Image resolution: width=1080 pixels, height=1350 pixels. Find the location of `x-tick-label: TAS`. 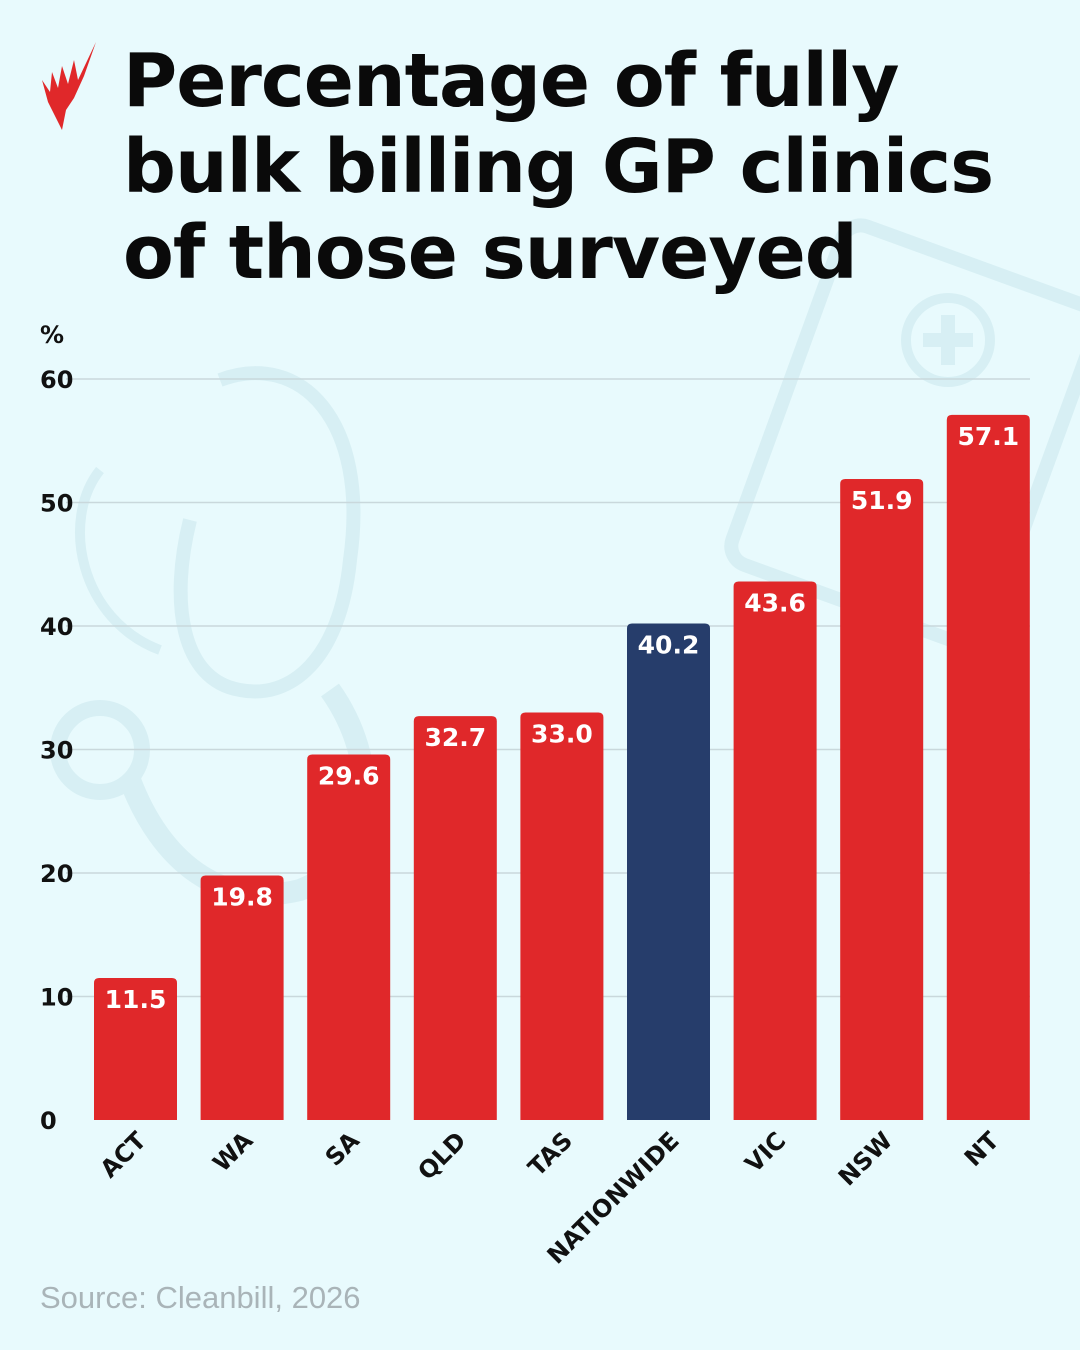

x-tick-label: TAS is located at coordinates (550, 1153).